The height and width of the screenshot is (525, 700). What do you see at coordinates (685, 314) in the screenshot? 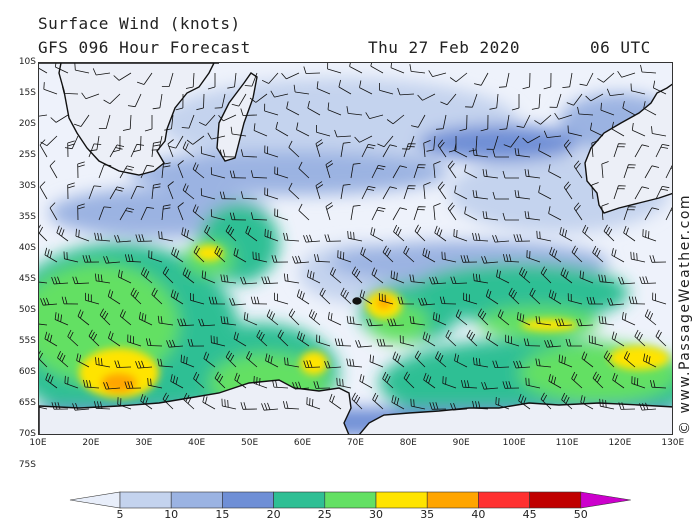
I see `copyright-watermark: © www.PassageWeather.com` at bounding box center [685, 314].